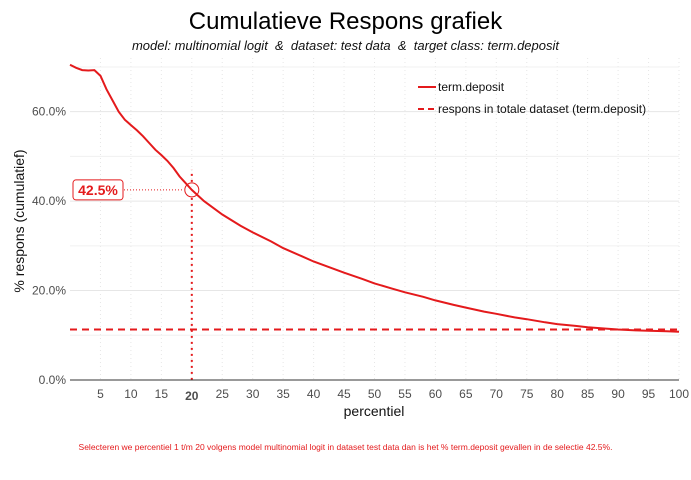 This screenshot has height=480, width=691. I want to click on x-tick-label: 60, so click(436, 394).